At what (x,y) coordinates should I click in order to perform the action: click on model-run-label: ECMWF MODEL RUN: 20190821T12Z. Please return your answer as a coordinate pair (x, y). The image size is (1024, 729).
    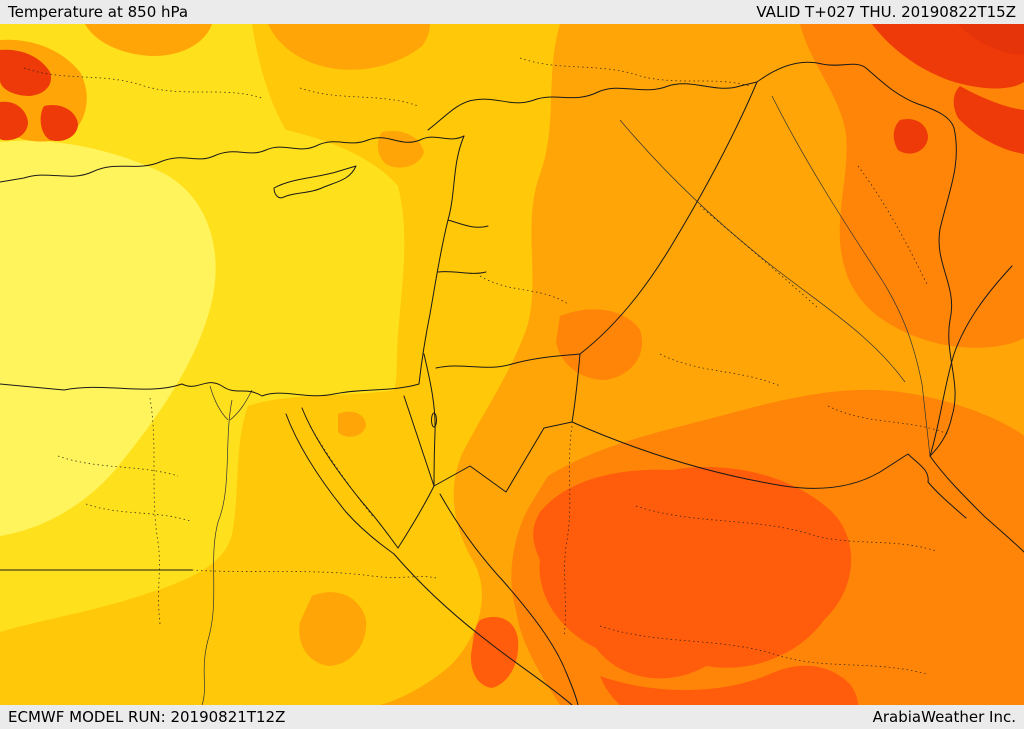
    Looking at the image, I should click on (147, 717).